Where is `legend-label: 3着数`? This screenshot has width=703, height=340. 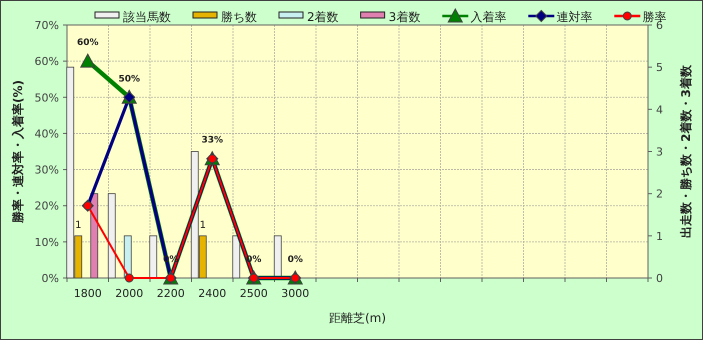 legend-label: 3着数 is located at coordinates (404, 17).